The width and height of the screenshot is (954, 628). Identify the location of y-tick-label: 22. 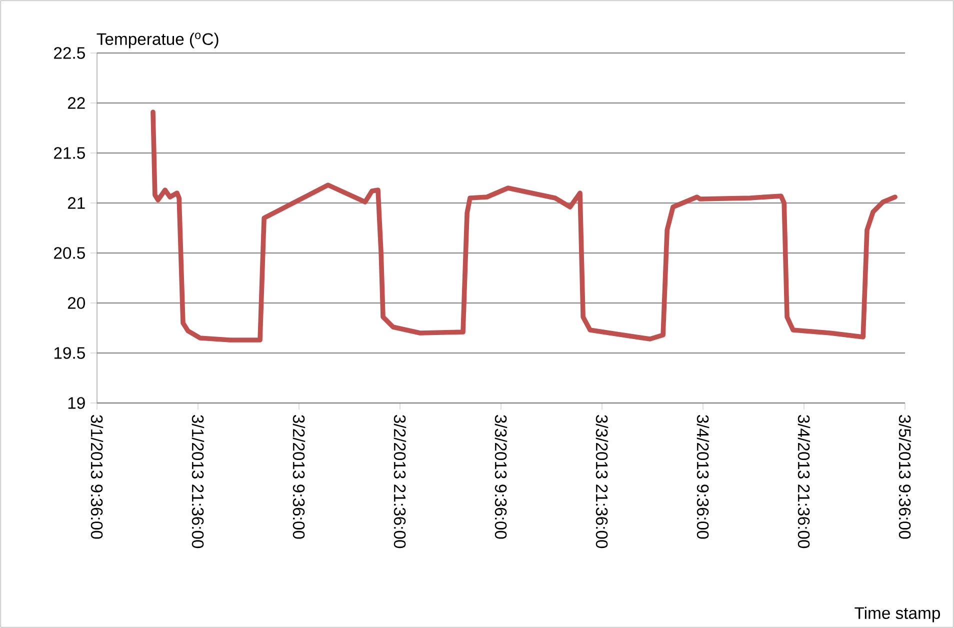
(76, 103).